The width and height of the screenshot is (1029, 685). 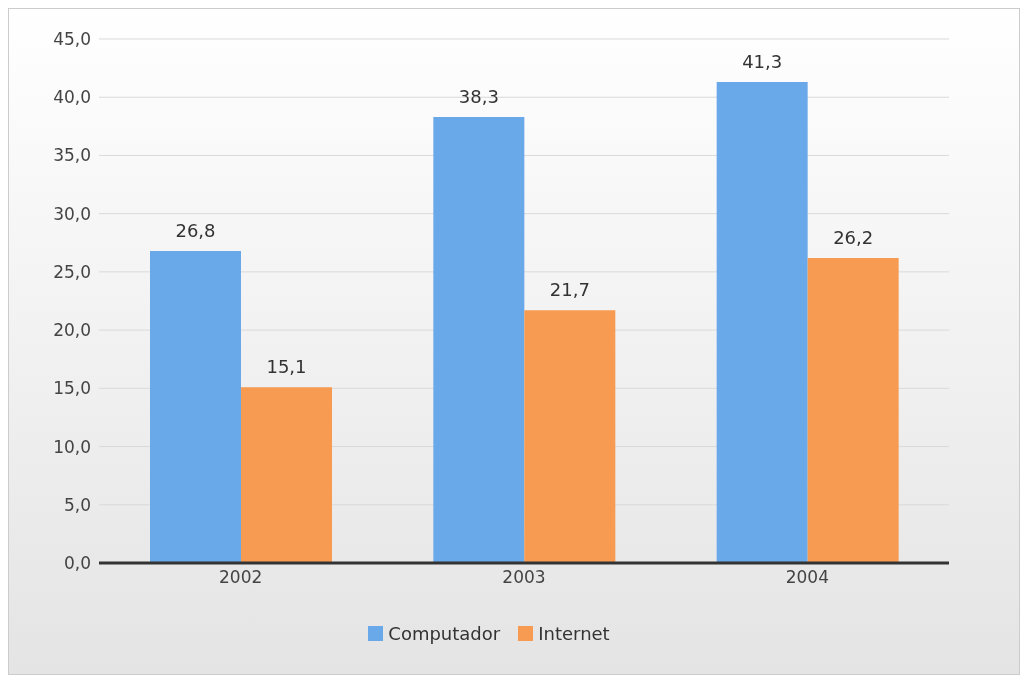 What do you see at coordinates (195, 230) in the screenshot?
I see `data-label: 26,8` at bounding box center [195, 230].